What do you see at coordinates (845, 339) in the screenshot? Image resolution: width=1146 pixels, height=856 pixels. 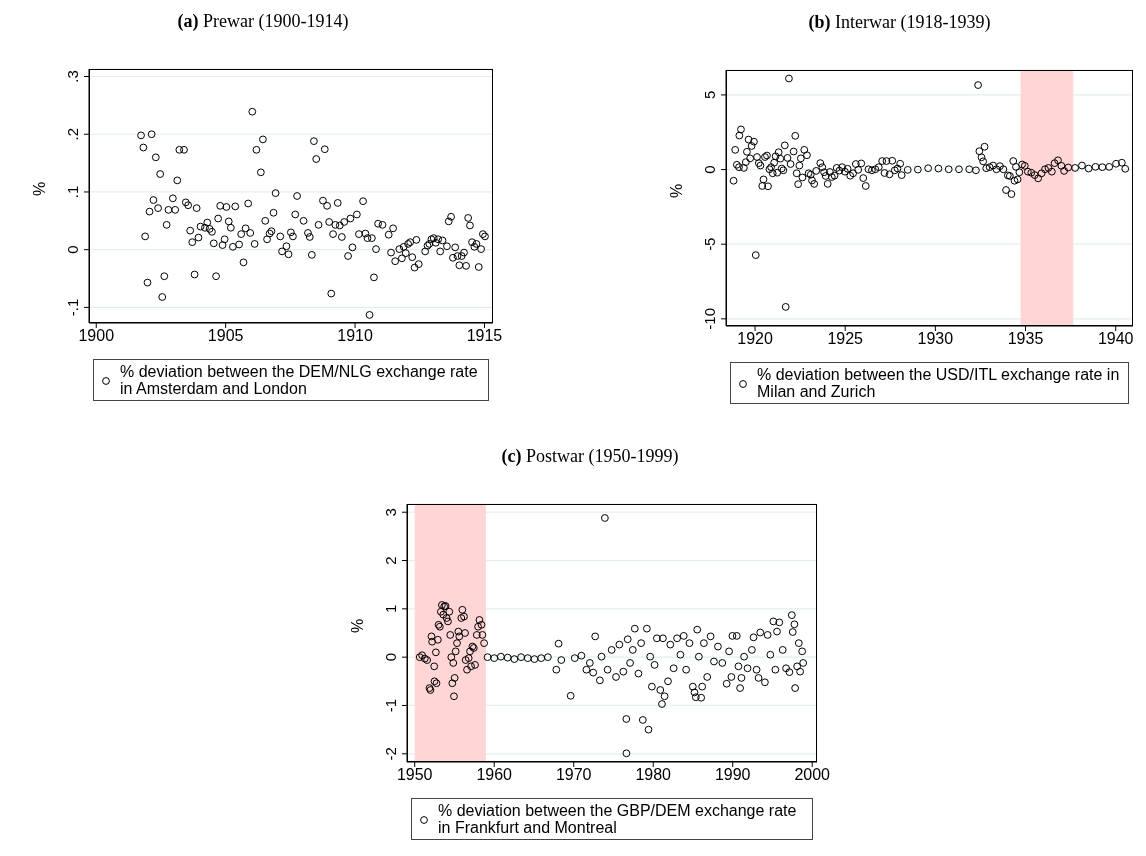 I see `x-tick-label: 1925` at bounding box center [845, 339].